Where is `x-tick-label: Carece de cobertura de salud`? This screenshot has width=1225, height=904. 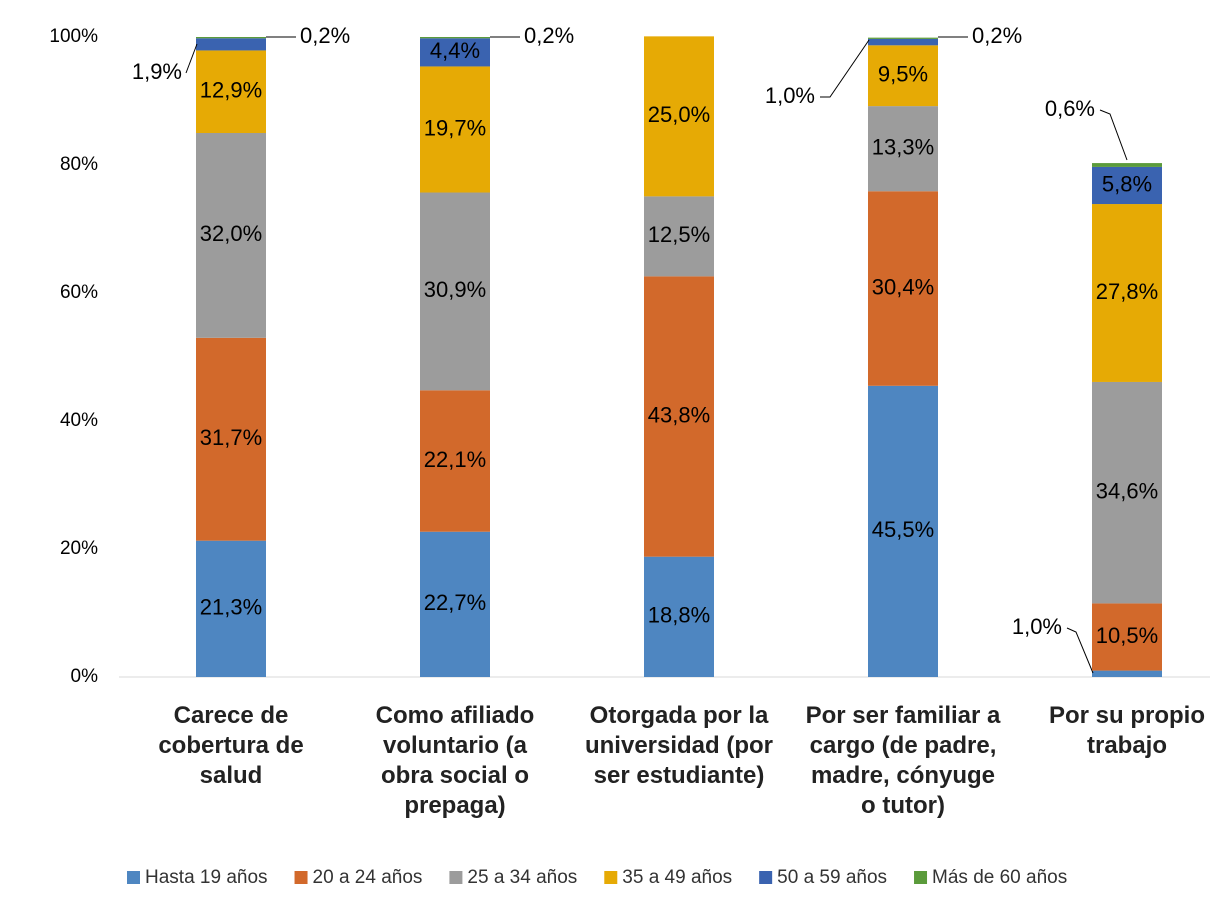 x-tick-label: Carece de cobertura de salud is located at coordinates (231, 745).